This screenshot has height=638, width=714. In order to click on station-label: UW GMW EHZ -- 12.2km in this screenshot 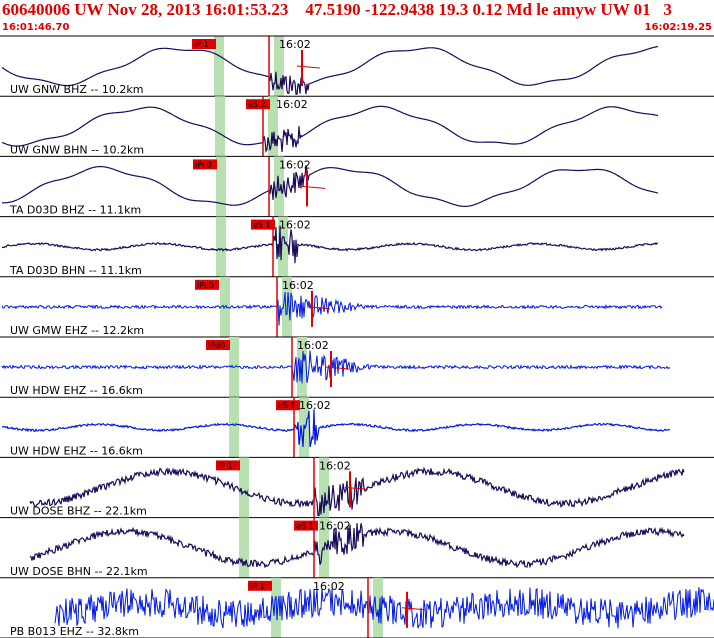, I will do `click(77, 330)`.